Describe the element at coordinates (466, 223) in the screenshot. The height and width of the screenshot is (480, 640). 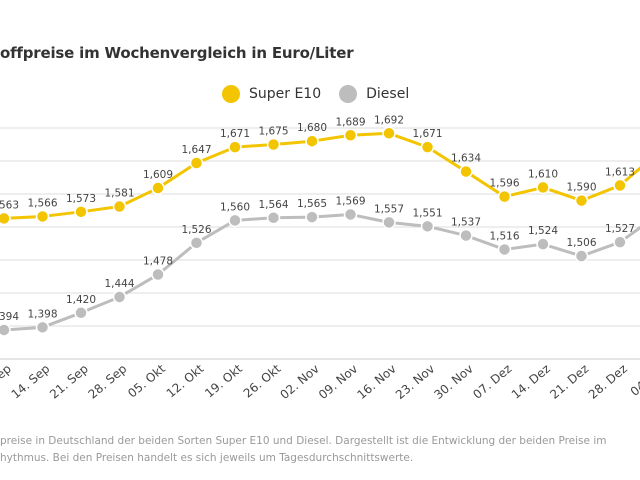
I see `data-label-diesel: 1,537` at that location.